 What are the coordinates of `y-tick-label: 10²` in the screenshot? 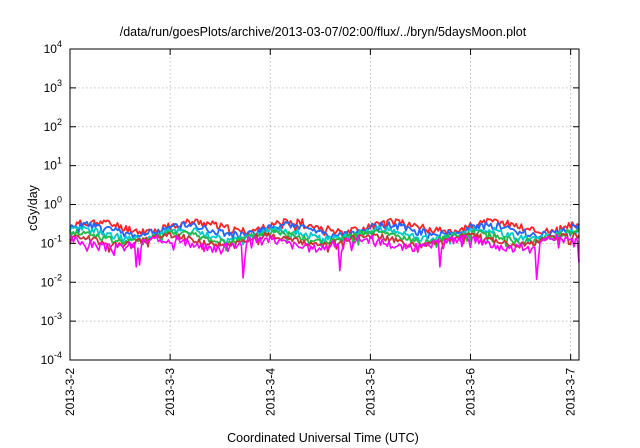 It's located at (53, 125).